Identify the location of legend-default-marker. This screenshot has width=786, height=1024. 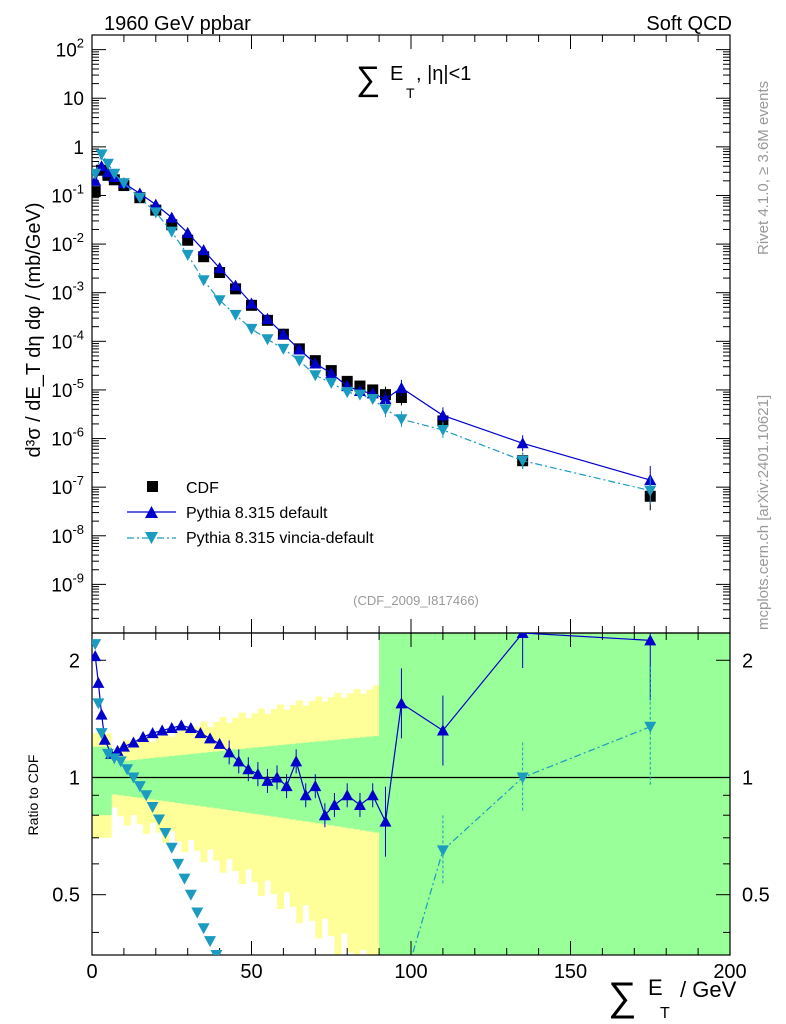
(151, 512).